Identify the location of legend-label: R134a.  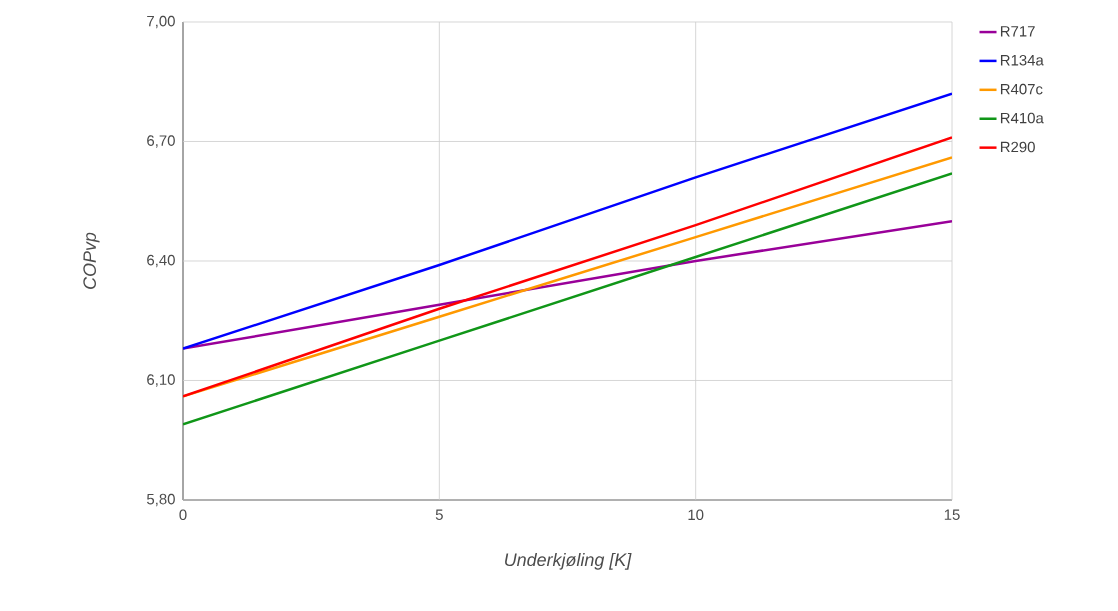
(1022, 60).